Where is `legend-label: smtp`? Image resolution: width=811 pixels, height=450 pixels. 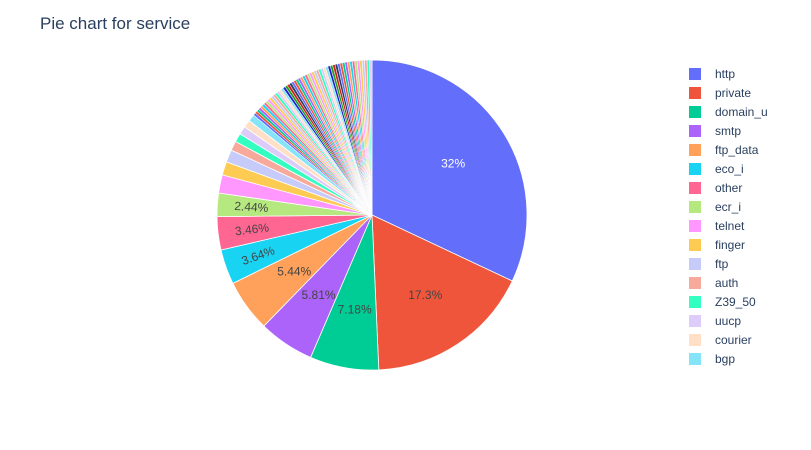 legend-label: smtp is located at coordinates (728, 131).